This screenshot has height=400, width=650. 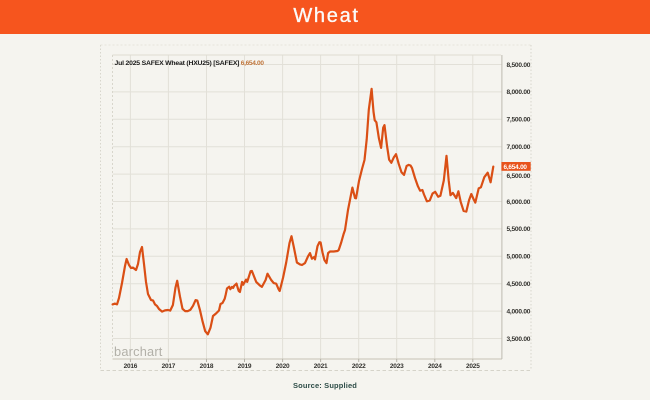 What do you see at coordinates (516, 167) in the screenshot?
I see `svg-text: 6,654.00` at bounding box center [516, 167].